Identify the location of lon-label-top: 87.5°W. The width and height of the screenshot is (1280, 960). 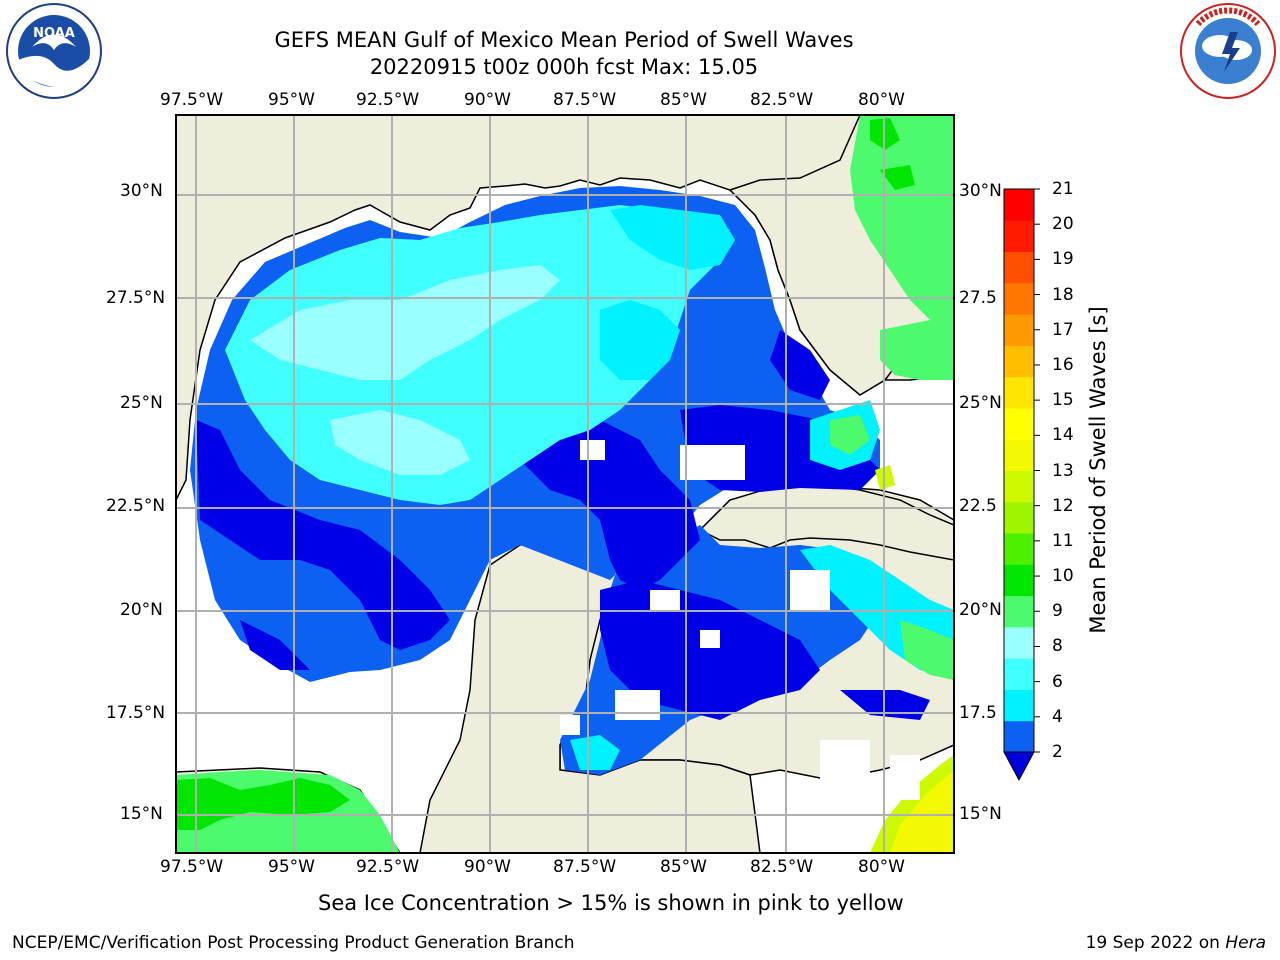
(585, 100).